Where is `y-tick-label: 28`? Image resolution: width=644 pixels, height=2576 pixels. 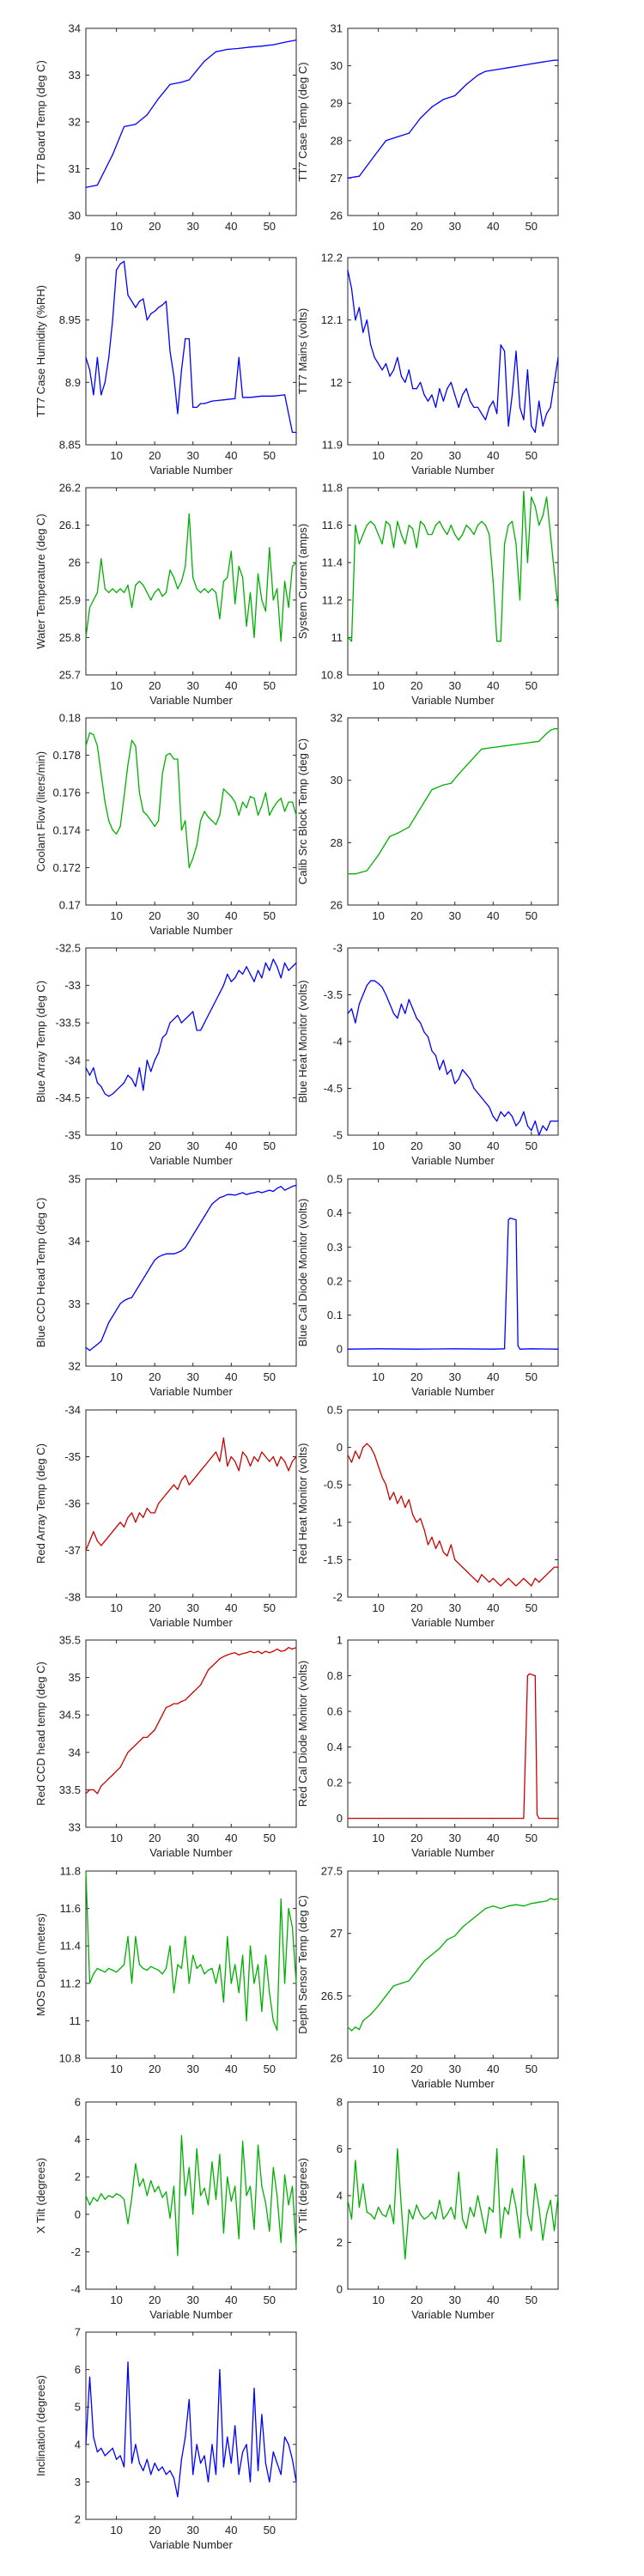
y-tick-label: 28 is located at coordinates (337, 140).